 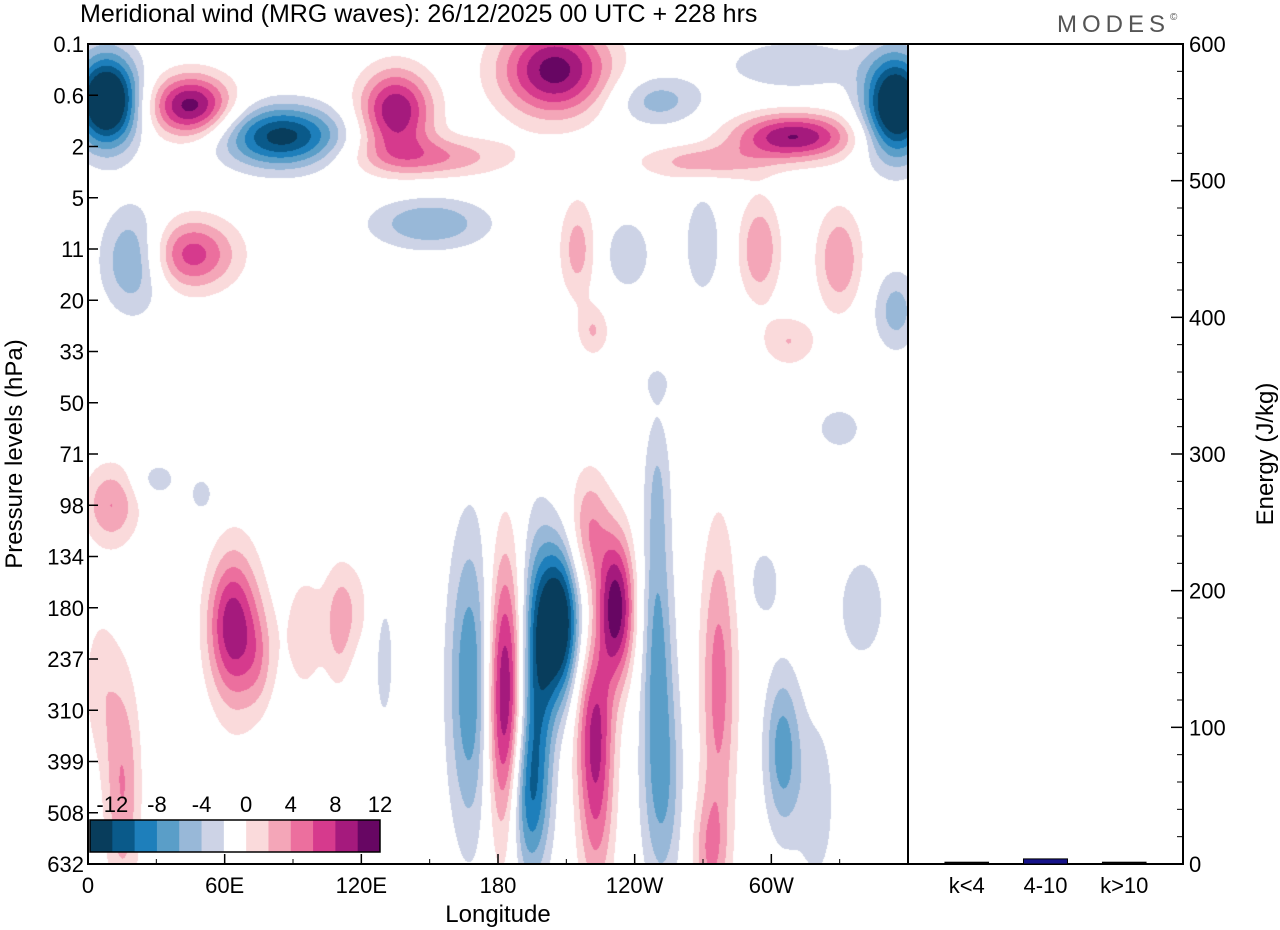 What do you see at coordinates (65, 710) in the screenshot?
I see `y-tick-label: 310` at bounding box center [65, 710].